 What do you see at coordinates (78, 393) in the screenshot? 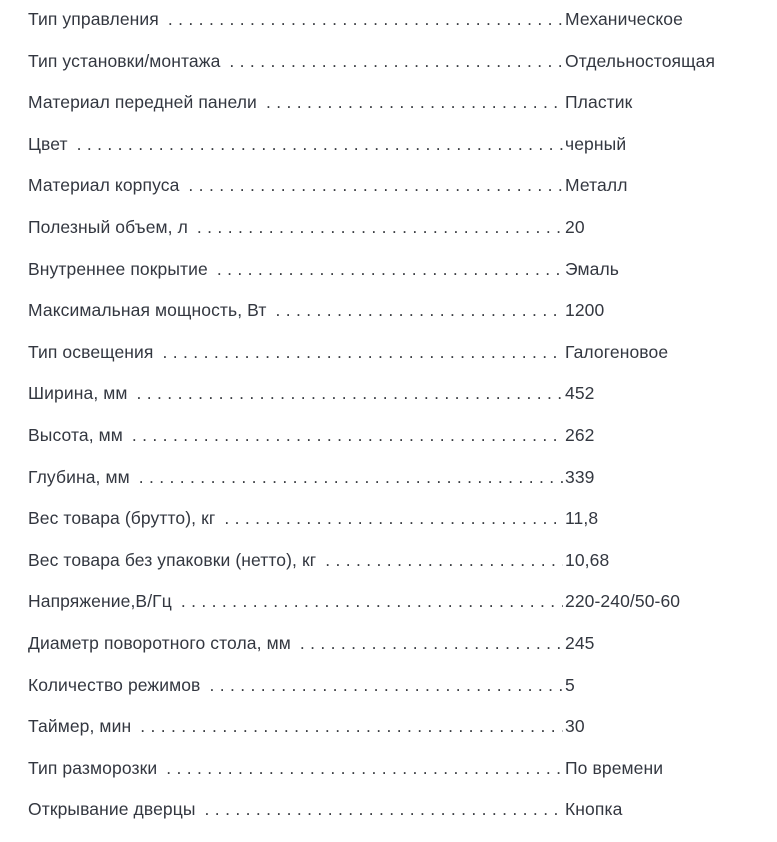
I see `spec-label: Ширина, мм` at bounding box center [78, 393].